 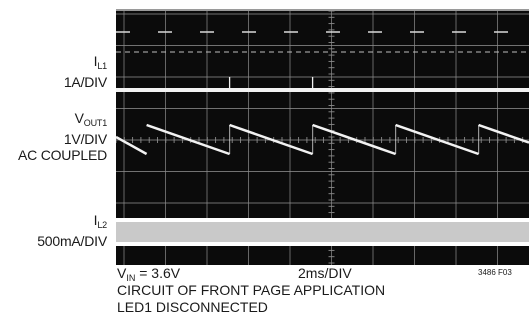 What do you see at coordinates (100, 221) in the screenshot?
I see `il2-name: IL2` at bounding box center [100, 221].